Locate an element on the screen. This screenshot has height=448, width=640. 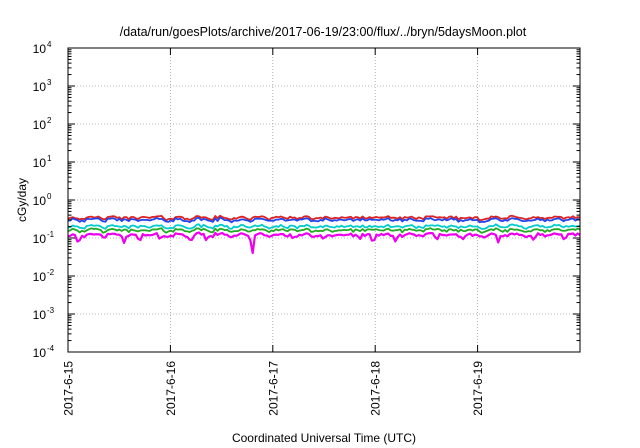
y-tick-exponent: 0 is located at coordinates (49, 196).